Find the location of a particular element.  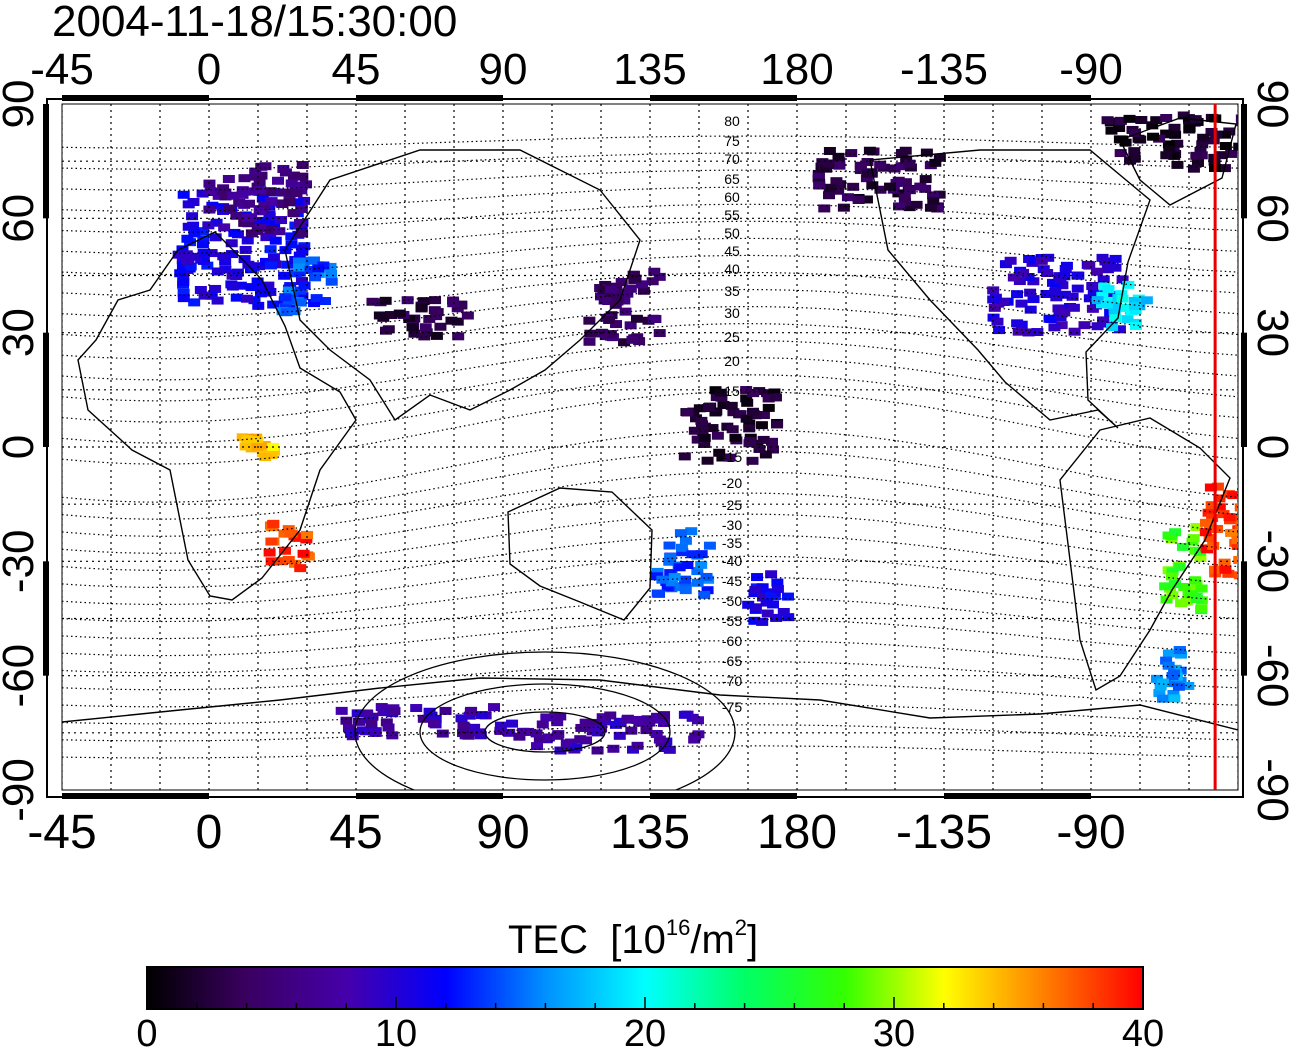

right-lat-label: -30 is located at coordinates (1270, 562).